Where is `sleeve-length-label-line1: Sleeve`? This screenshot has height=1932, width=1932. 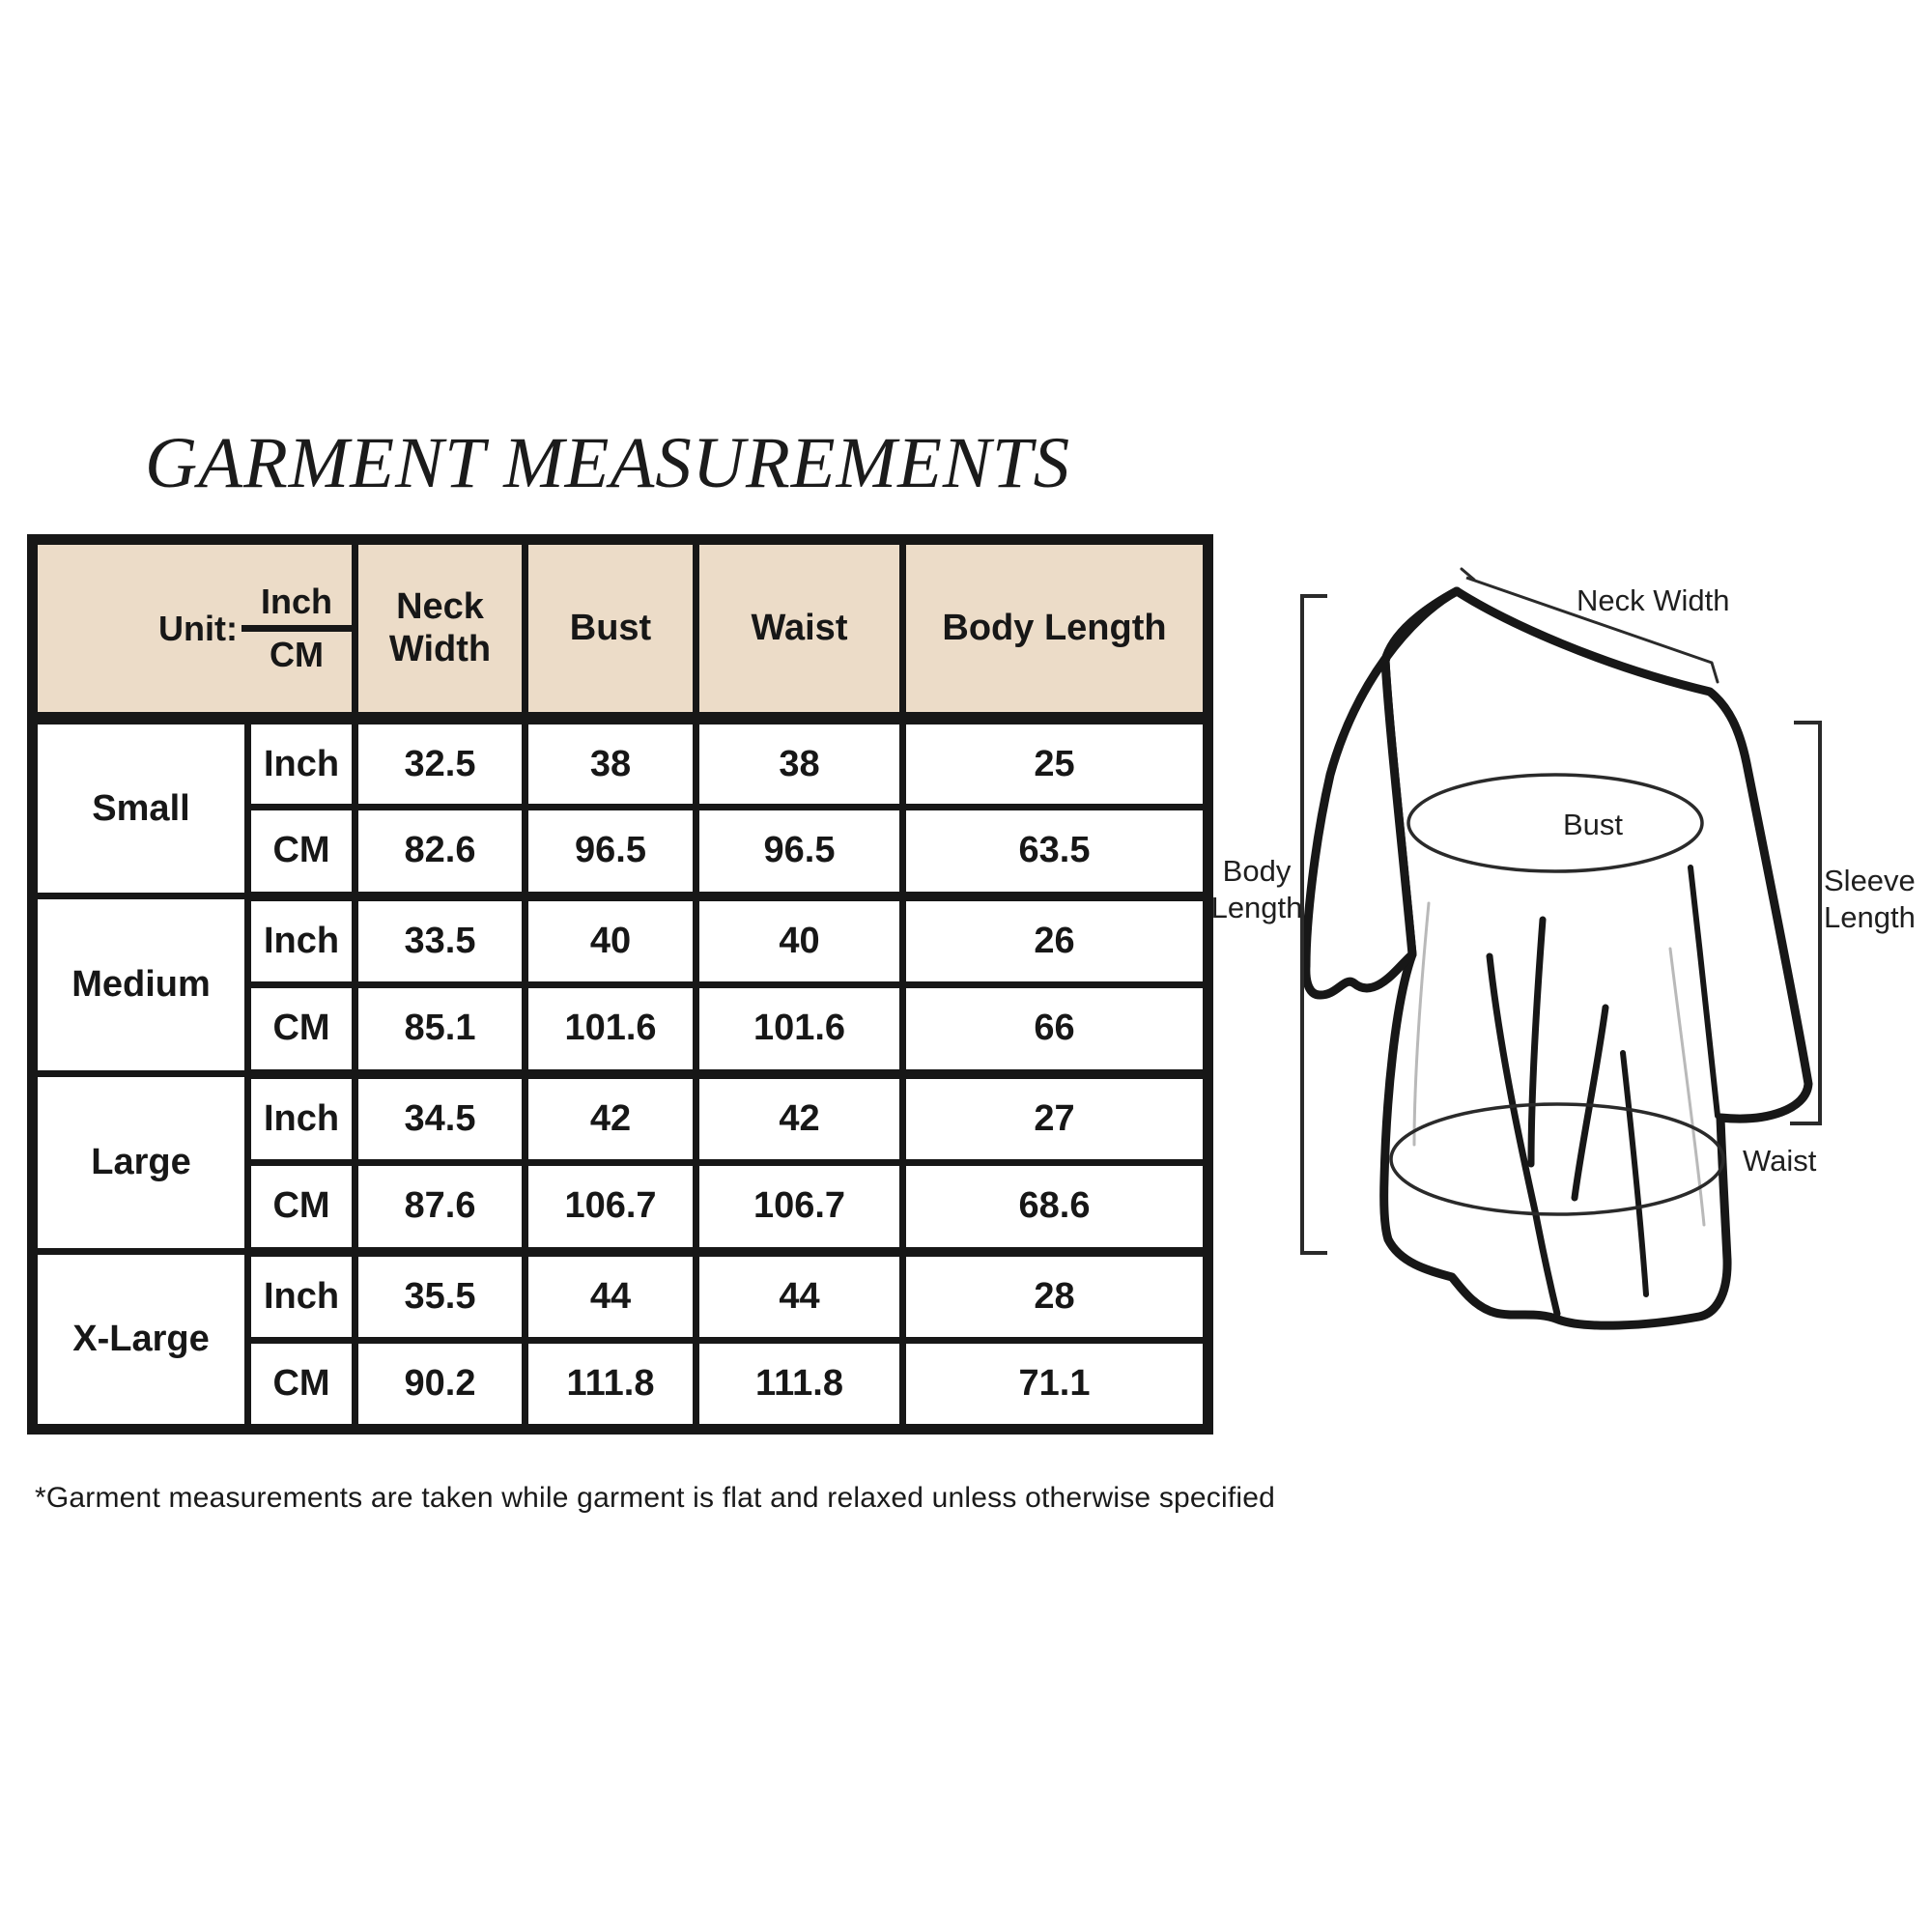 sleeve-length-label-line1: Sleeve is located at coordinates (1870, 880).